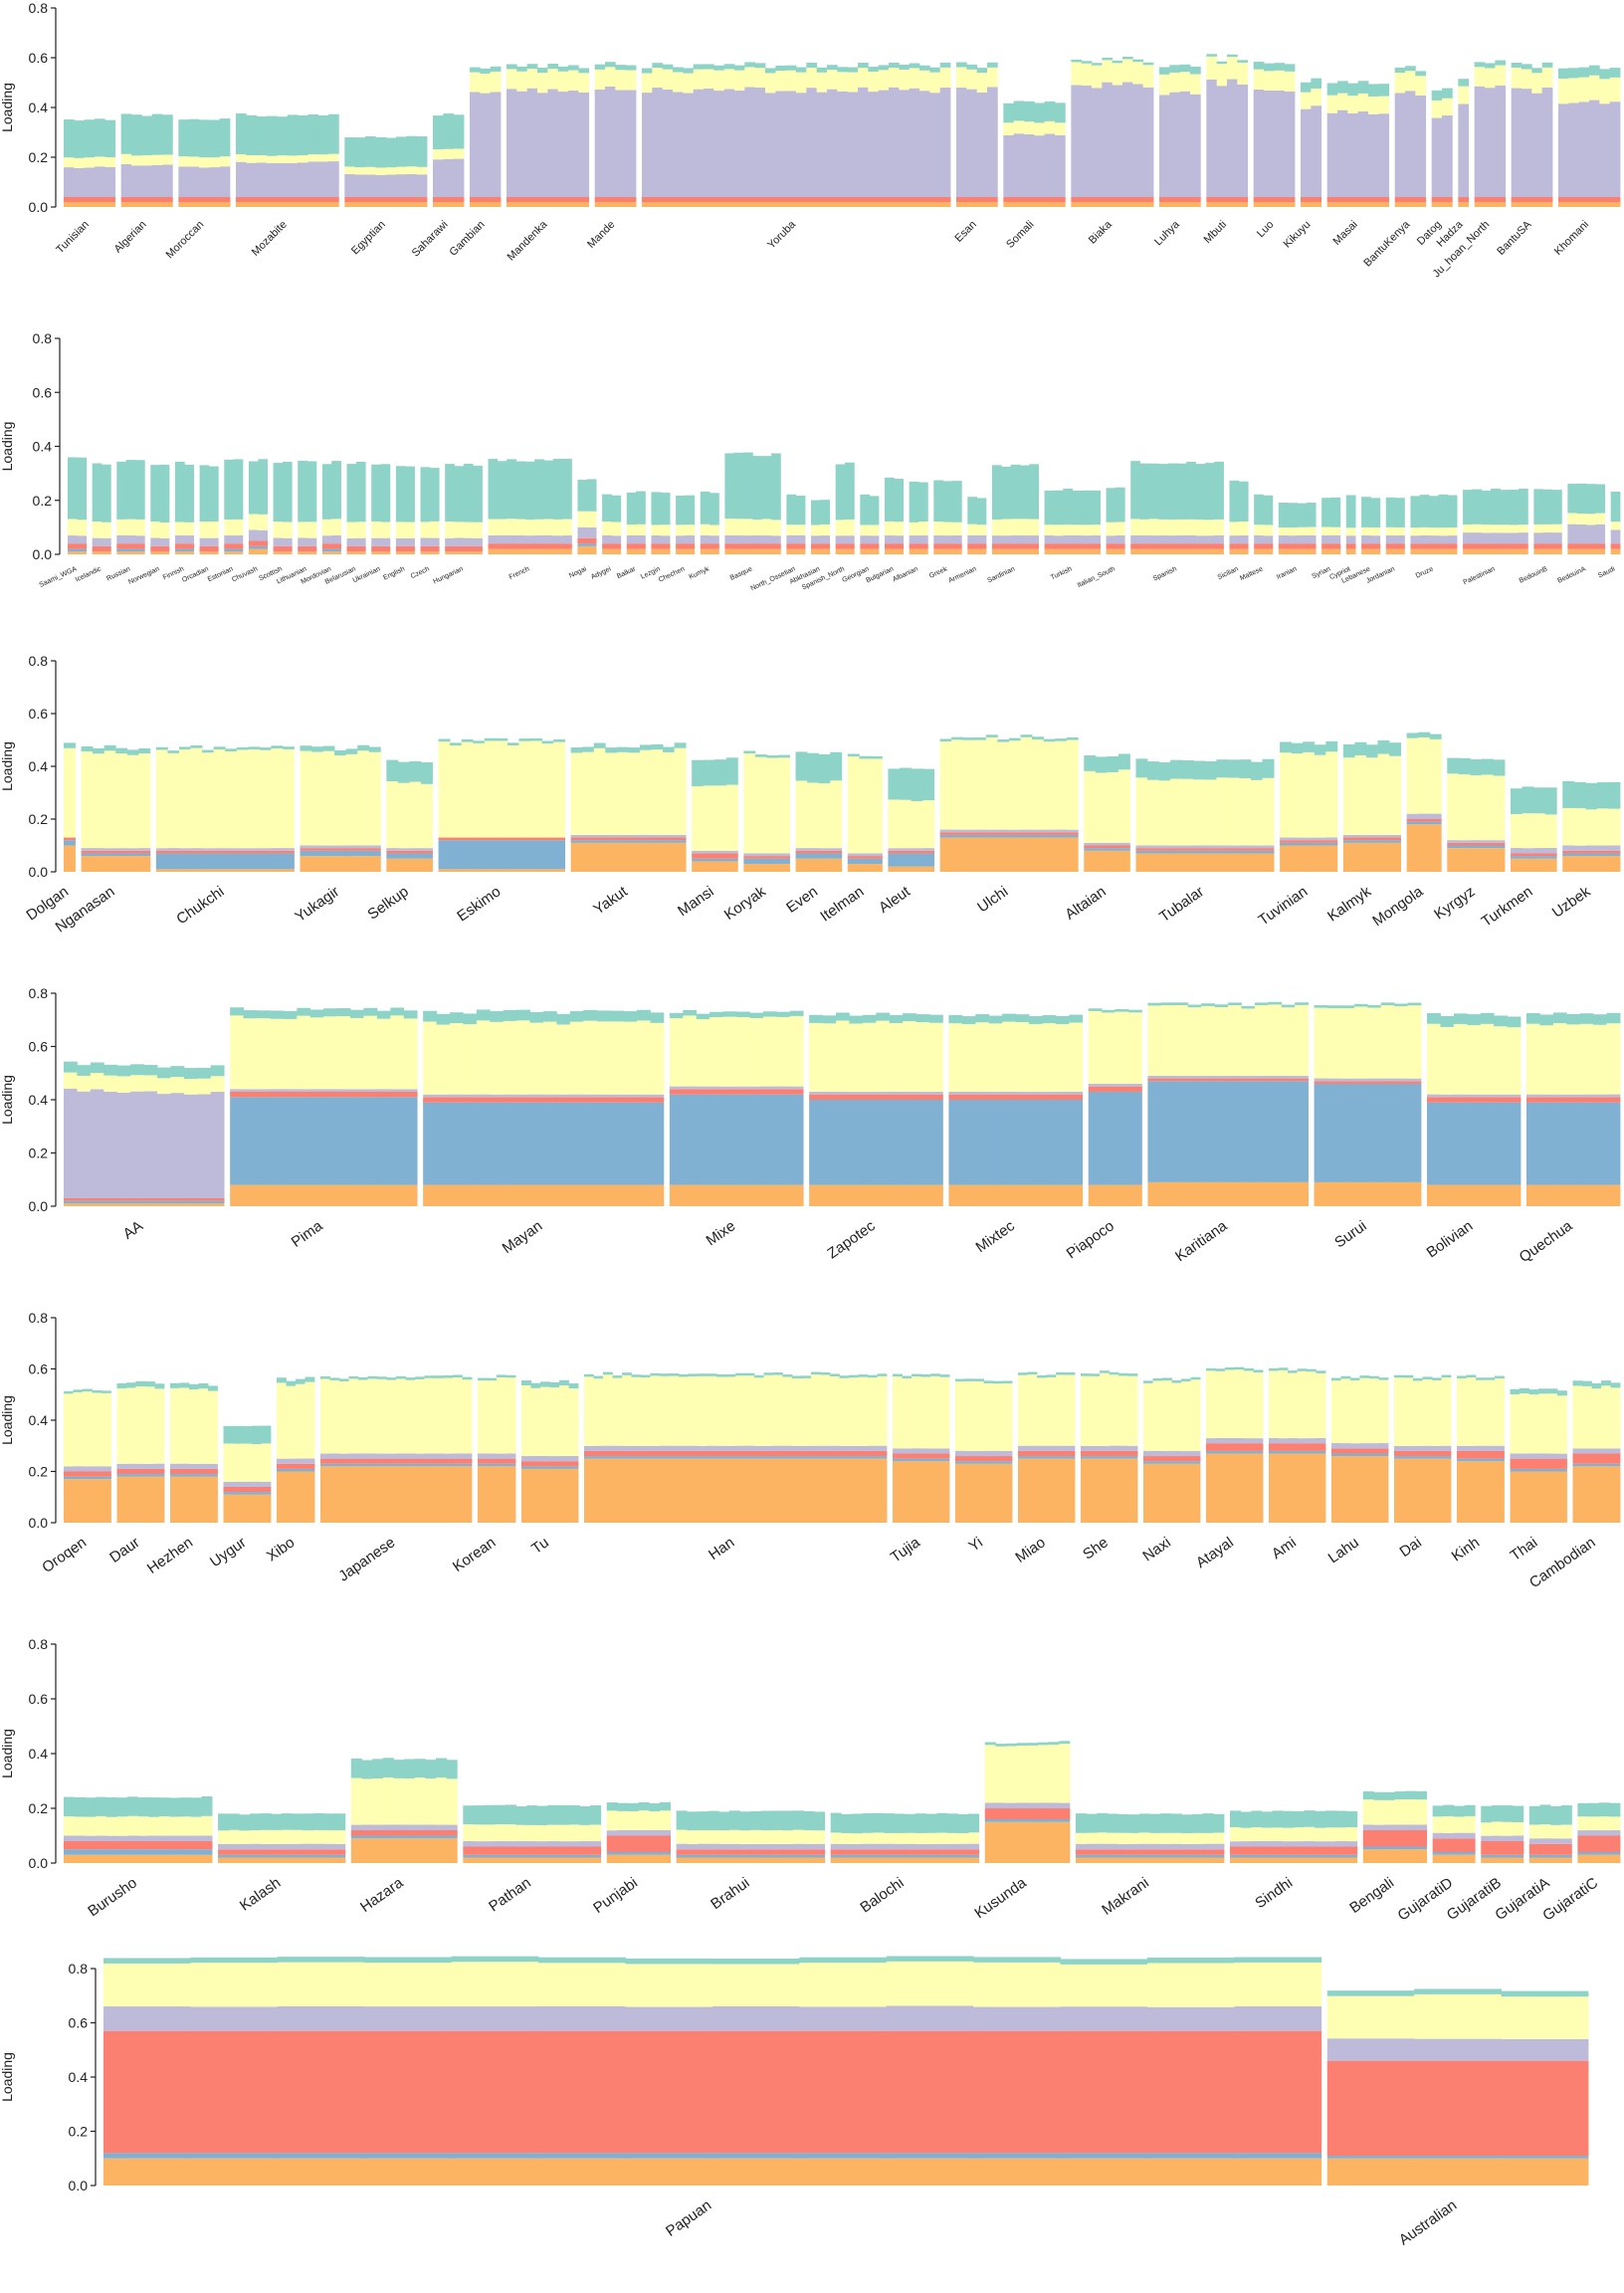 This screenshot has width=1624, height=2293. What do you see at coordinates (394, 573) in the screenshot?
I see `group-label: English` at bounding box center [394, 573].